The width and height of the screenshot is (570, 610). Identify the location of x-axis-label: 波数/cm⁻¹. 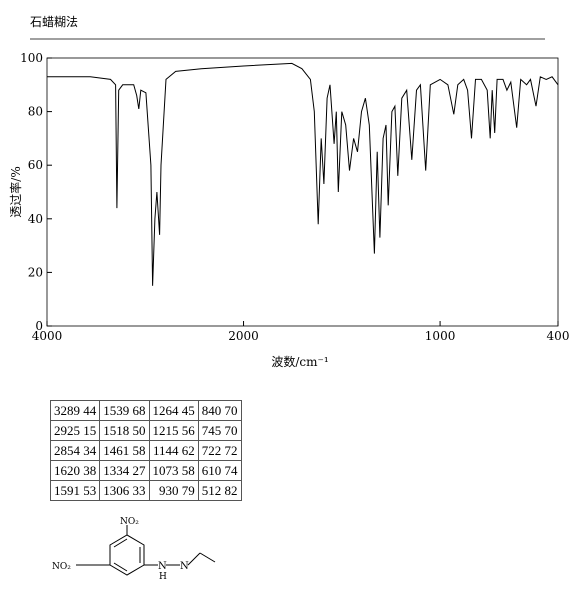
(299, 361).